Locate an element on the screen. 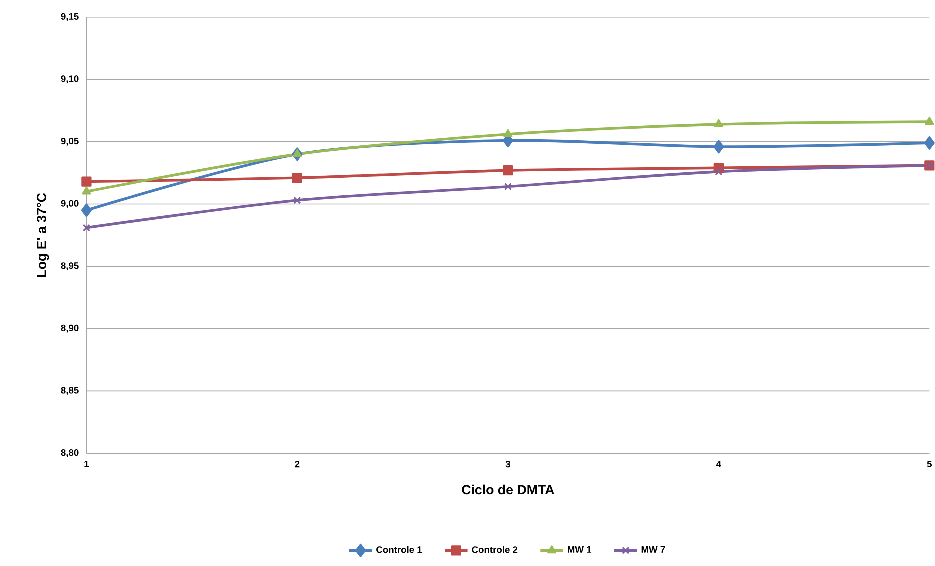 The width and height of the screenshot is (935, 566). x-tick-label: 2 is located at coordinates (297, 464).